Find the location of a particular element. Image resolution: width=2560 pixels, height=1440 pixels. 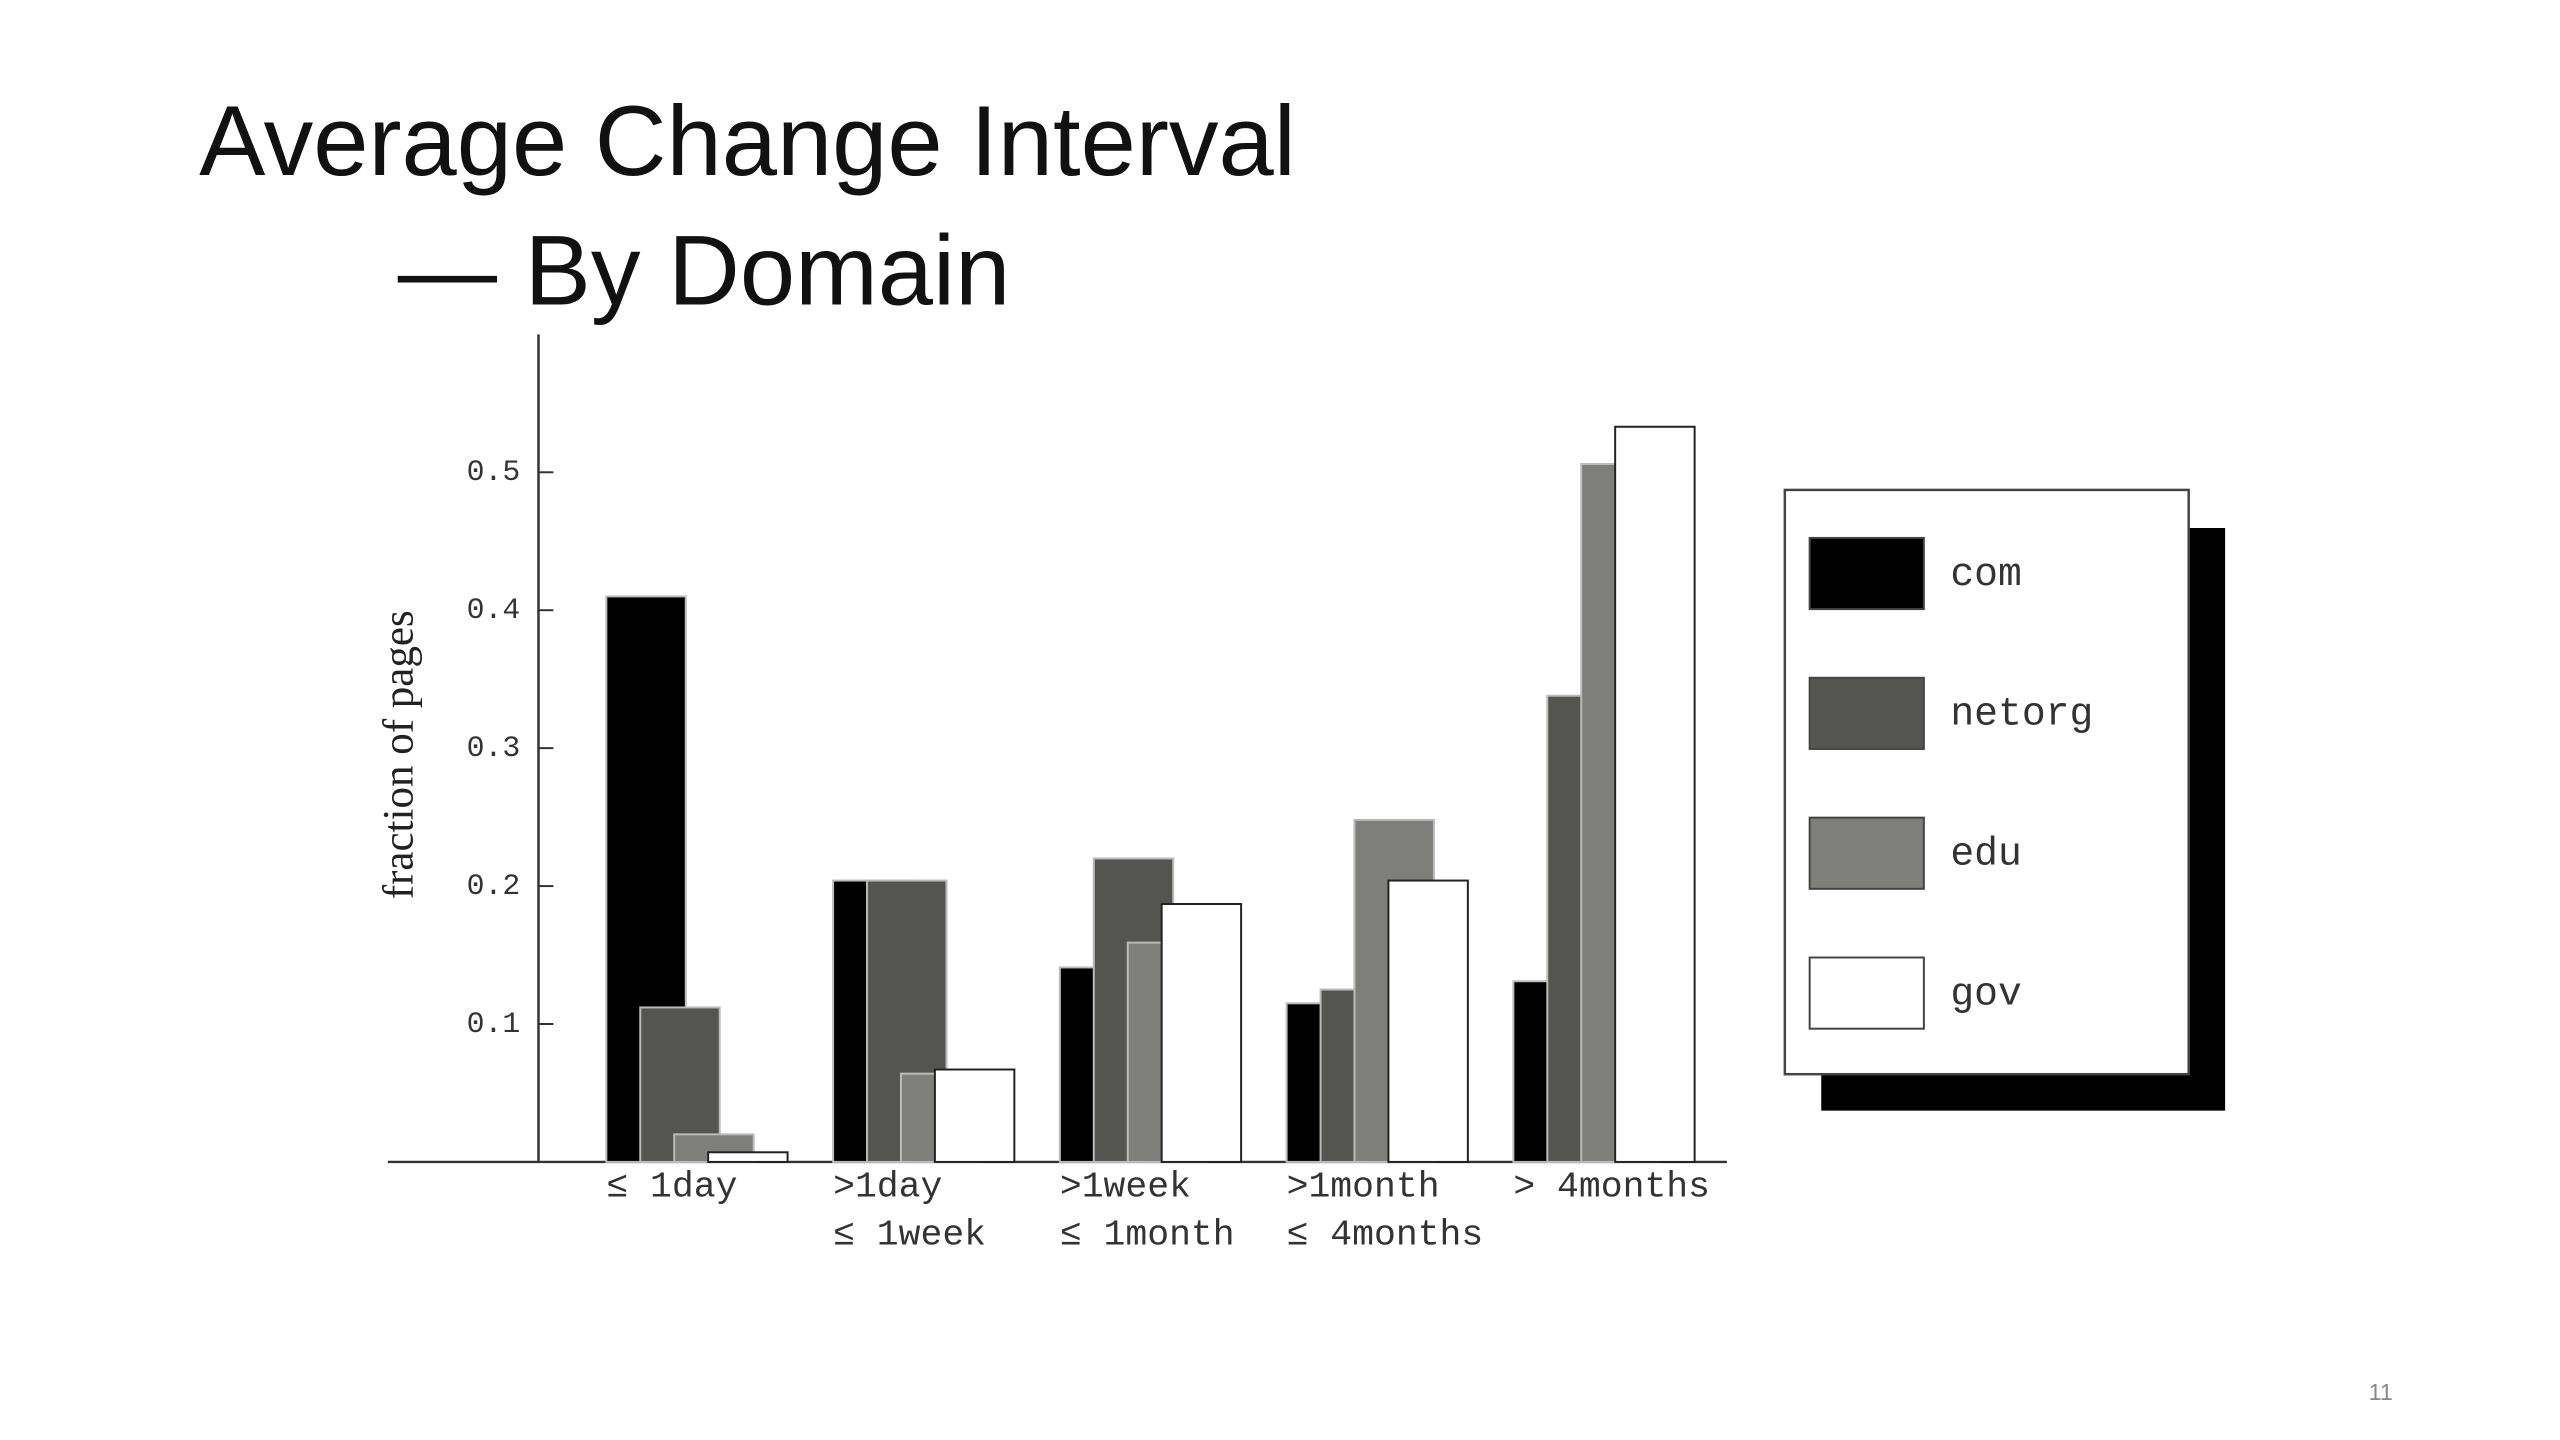

x-tick-label: >1week is located at coordinates (1125, 1186).